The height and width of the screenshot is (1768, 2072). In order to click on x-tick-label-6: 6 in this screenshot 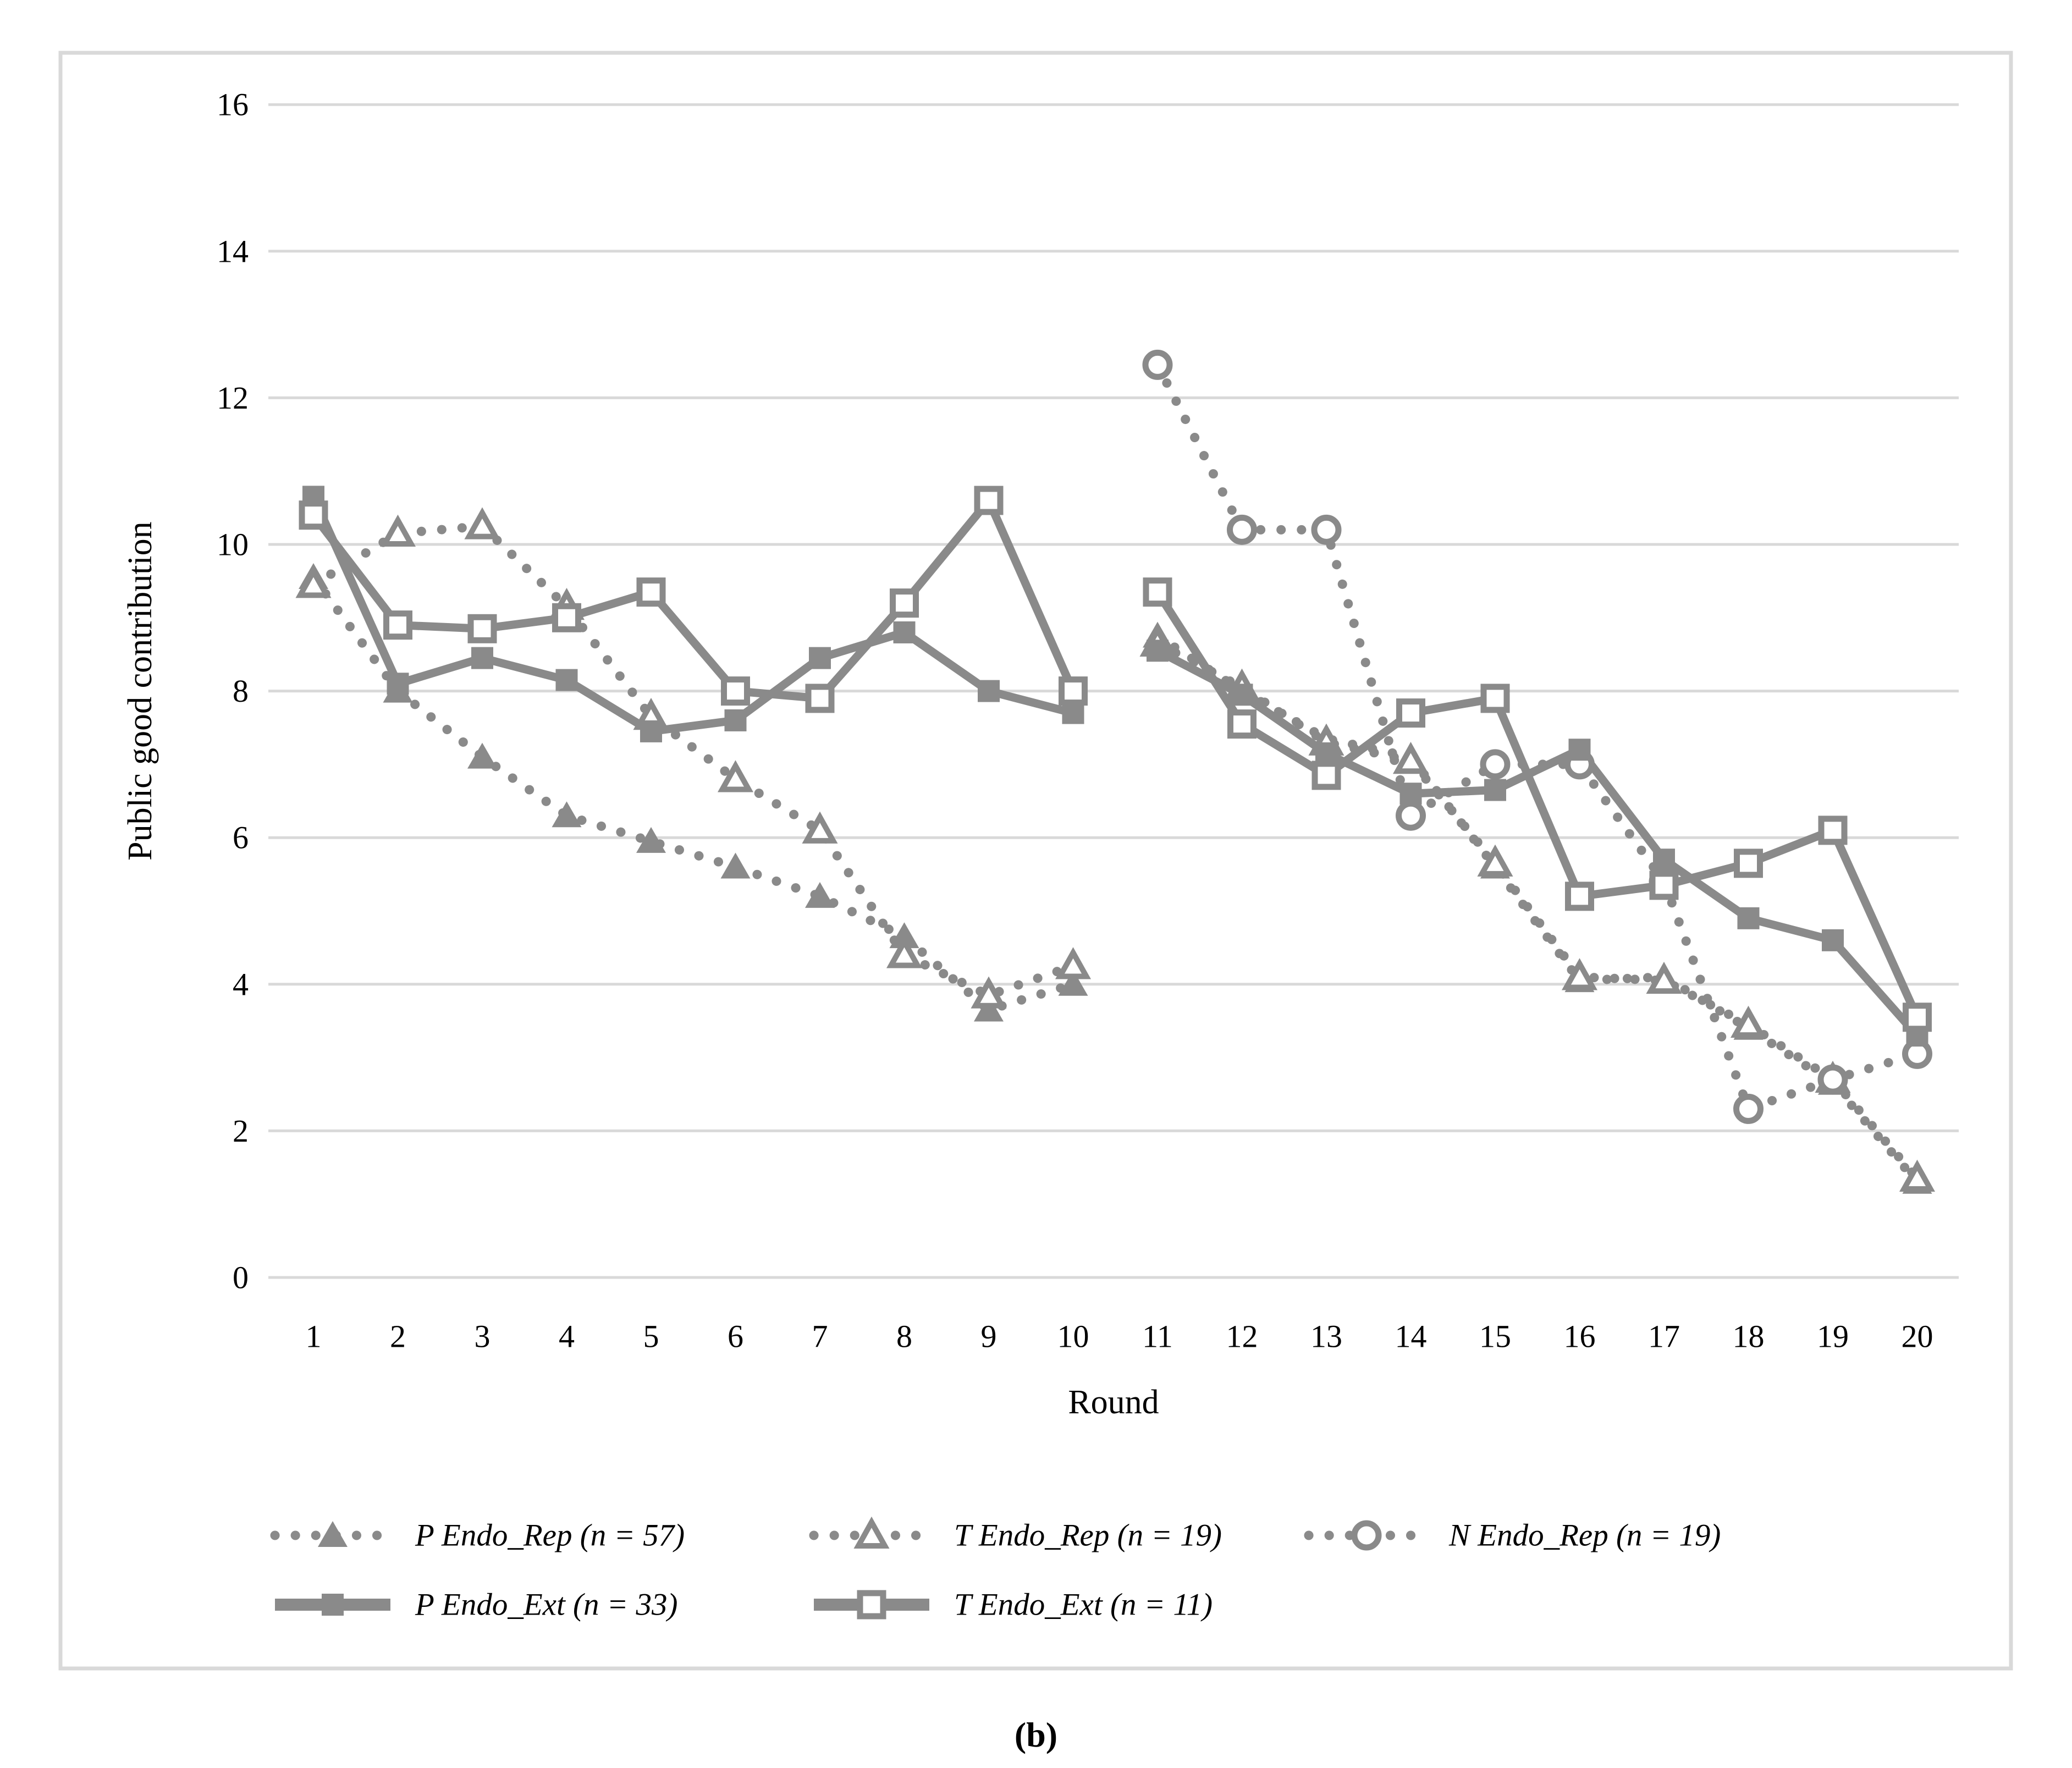, I will do `click(735, 1336)`.